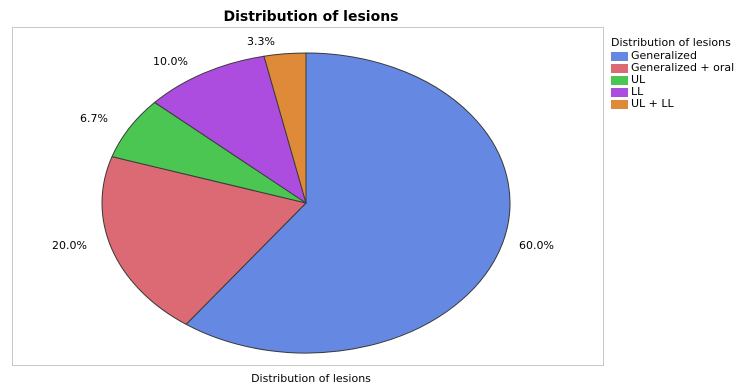  Describe the element at coordinates (683, 67) in the screenshot. I see `legend-label: Generalized + oral` at that location.